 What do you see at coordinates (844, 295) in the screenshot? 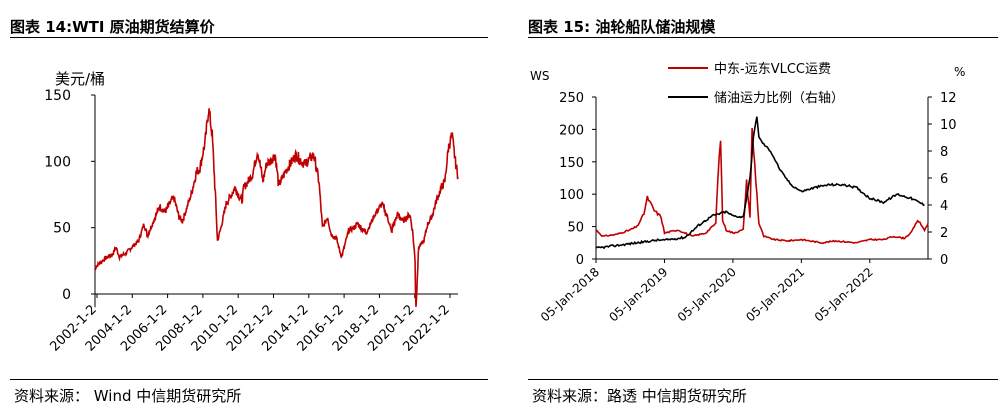
I see `x-tick-label: 05-Jan-2022` at bounding box center [844, 295].